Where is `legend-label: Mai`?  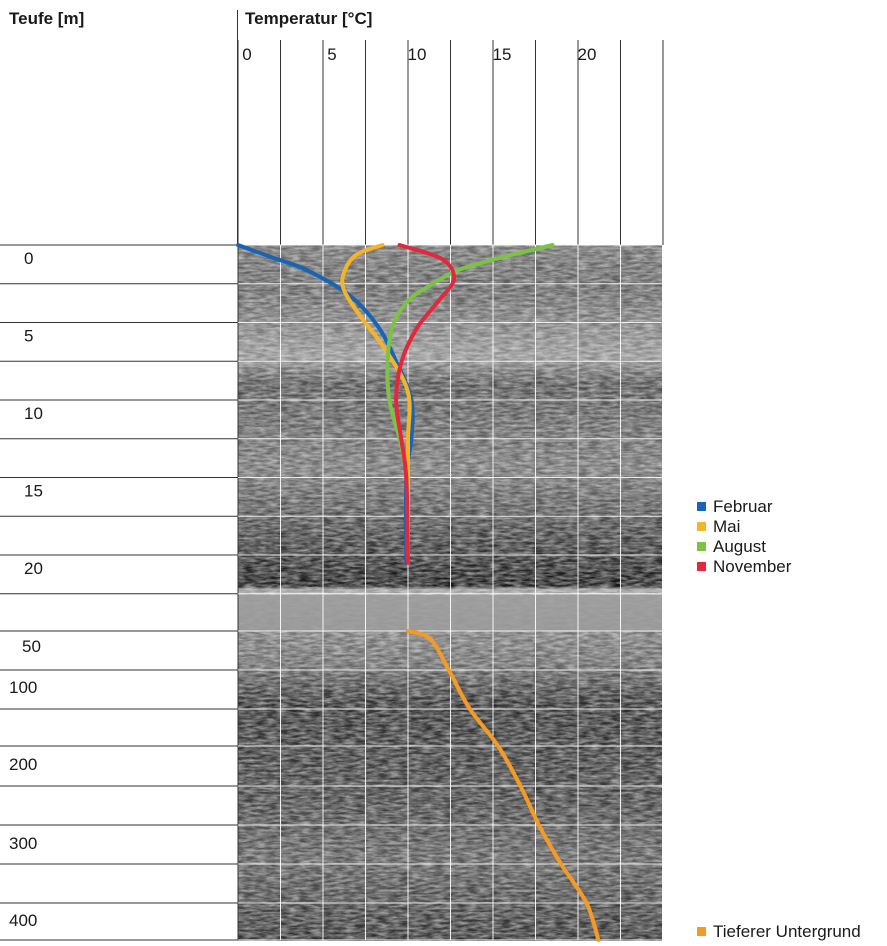
legend-label: Mai is located at coordinates (726, 526).